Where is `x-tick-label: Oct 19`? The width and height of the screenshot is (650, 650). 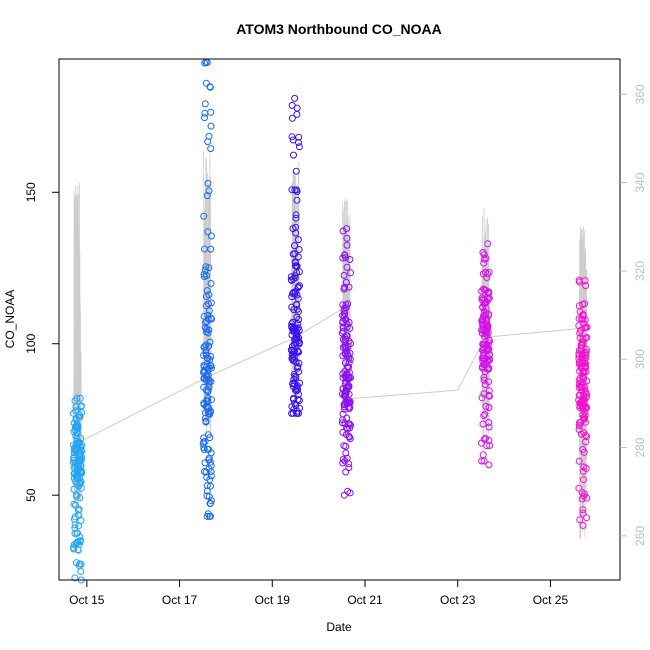
x-tick-label: Oct 19 is located at coordinates (273, 600).